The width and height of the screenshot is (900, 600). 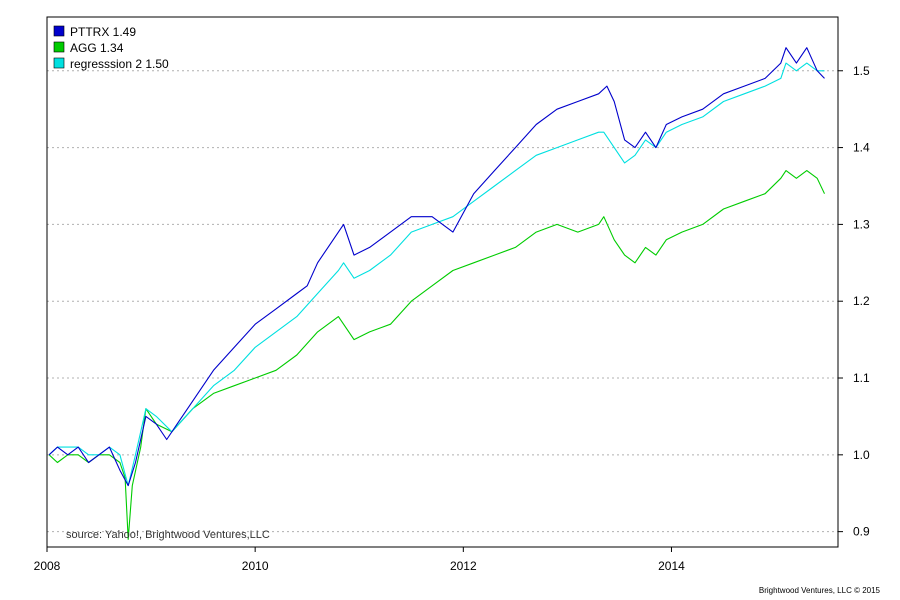 I want to click on source-annotation: source: Yahoo!, Brightwood Ventures,LLC, so click(x=168, y=535).